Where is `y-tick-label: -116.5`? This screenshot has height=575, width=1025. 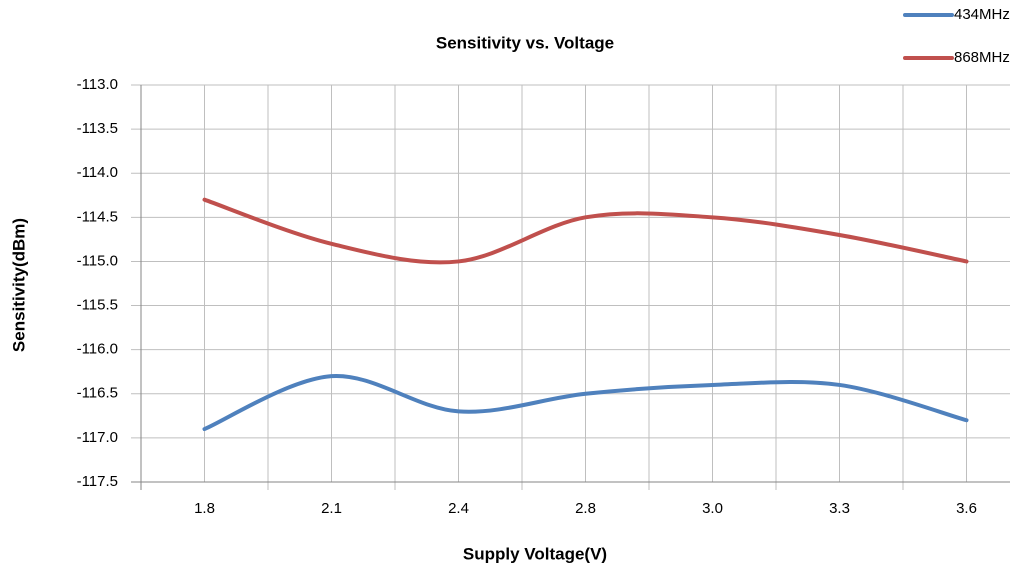
y-tick-label: -116.5 is located at coordinates (97, 393).